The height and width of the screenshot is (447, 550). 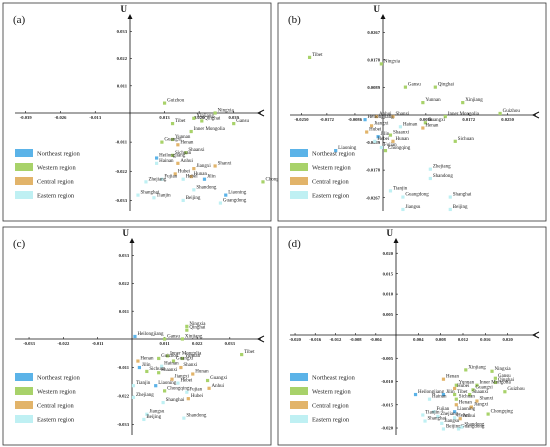 What do you see at coordinates (461, 115) in the screenshot?
I see `data-point: Inner Mongolia` at bounding box center [461, 115].